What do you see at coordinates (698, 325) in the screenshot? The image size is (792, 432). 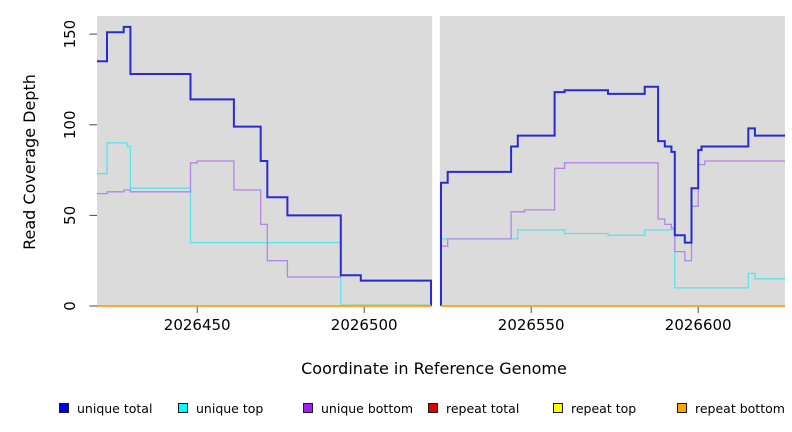 I see `x-axis-tick-label: 2026600` at bounding box center [698, 325].